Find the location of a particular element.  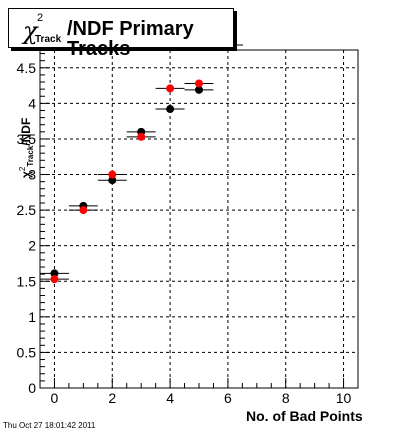

y-tick-label: 3.5 is located at coordinates (27, 139).